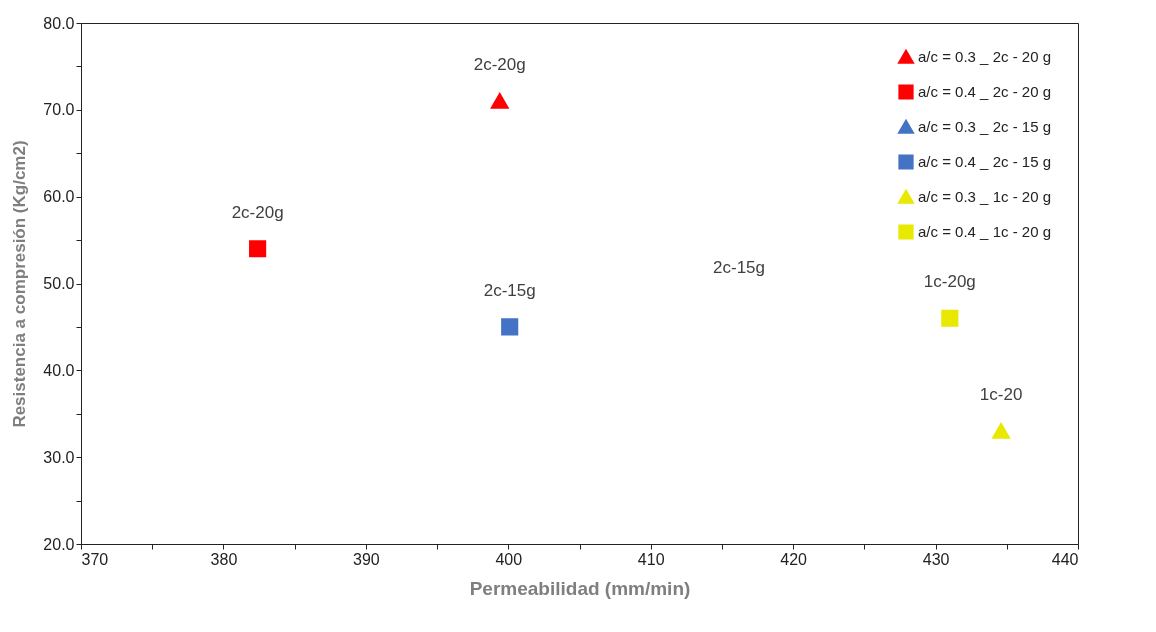  I want to click on x-tick-label: 420, so click(794, 559).